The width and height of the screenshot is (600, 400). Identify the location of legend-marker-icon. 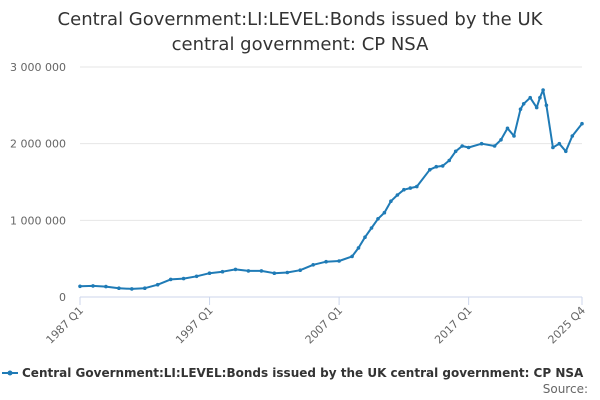
(10, 373).